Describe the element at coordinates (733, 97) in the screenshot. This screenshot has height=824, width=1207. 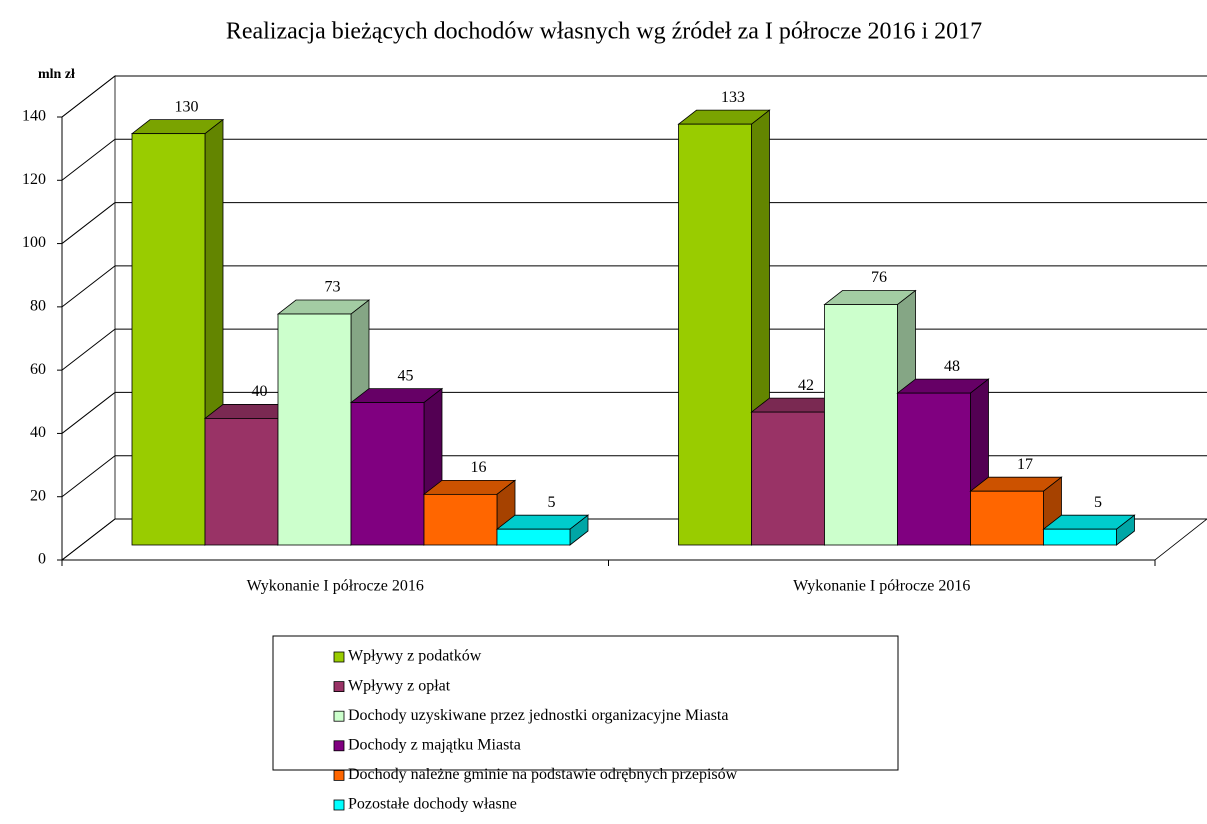
I see `data-label: 133` at that location.